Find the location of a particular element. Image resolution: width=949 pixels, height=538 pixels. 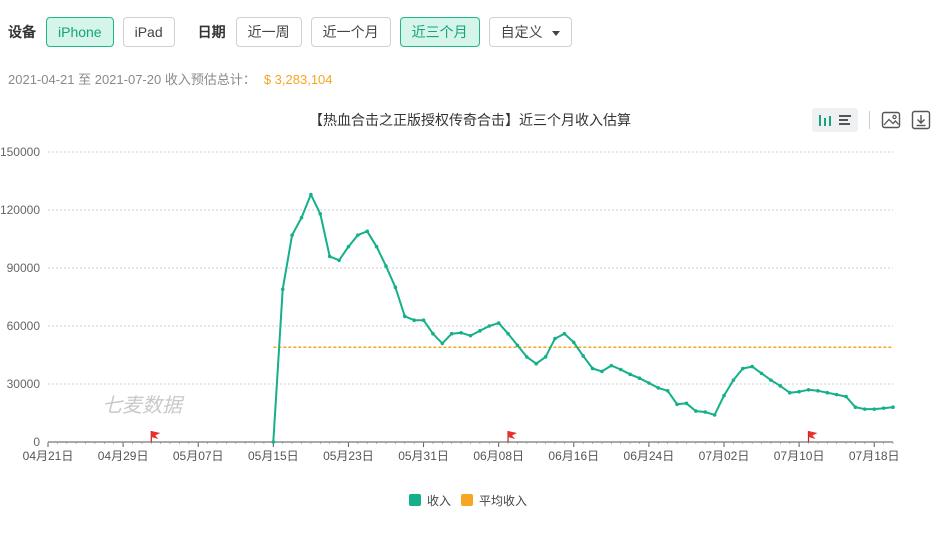

image-icon is located at coordinates (891, 120).